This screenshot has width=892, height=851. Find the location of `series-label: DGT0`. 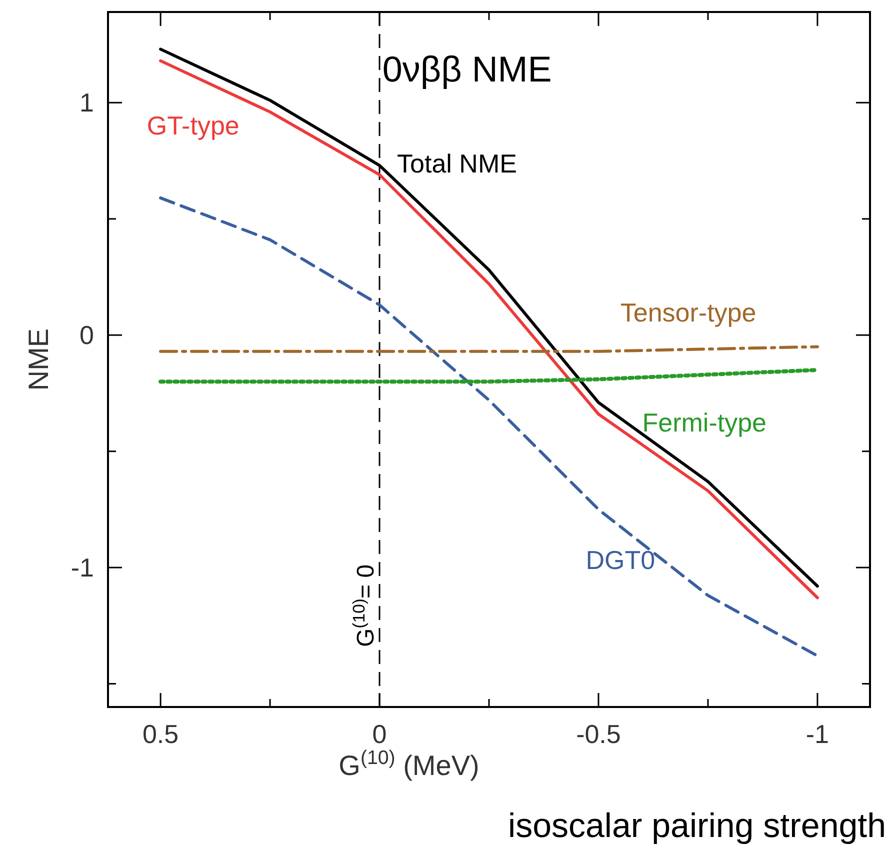

series-label: DGT0 is located at coordinates (621, 559).